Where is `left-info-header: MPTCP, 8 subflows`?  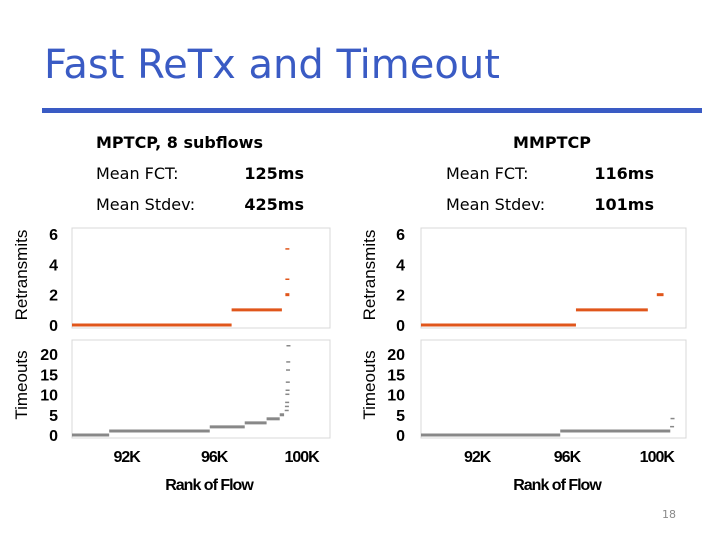 left-info-header: MPTCP, 8 subflows is located at coordinates (179, 142).